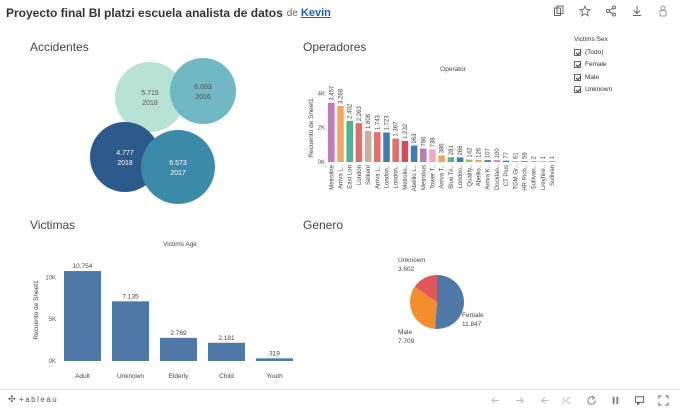  What do you see at coordinates (203, 97) in the screenshot?
I see `bubble-year-label: 2016` at bounding box center [203, 97].